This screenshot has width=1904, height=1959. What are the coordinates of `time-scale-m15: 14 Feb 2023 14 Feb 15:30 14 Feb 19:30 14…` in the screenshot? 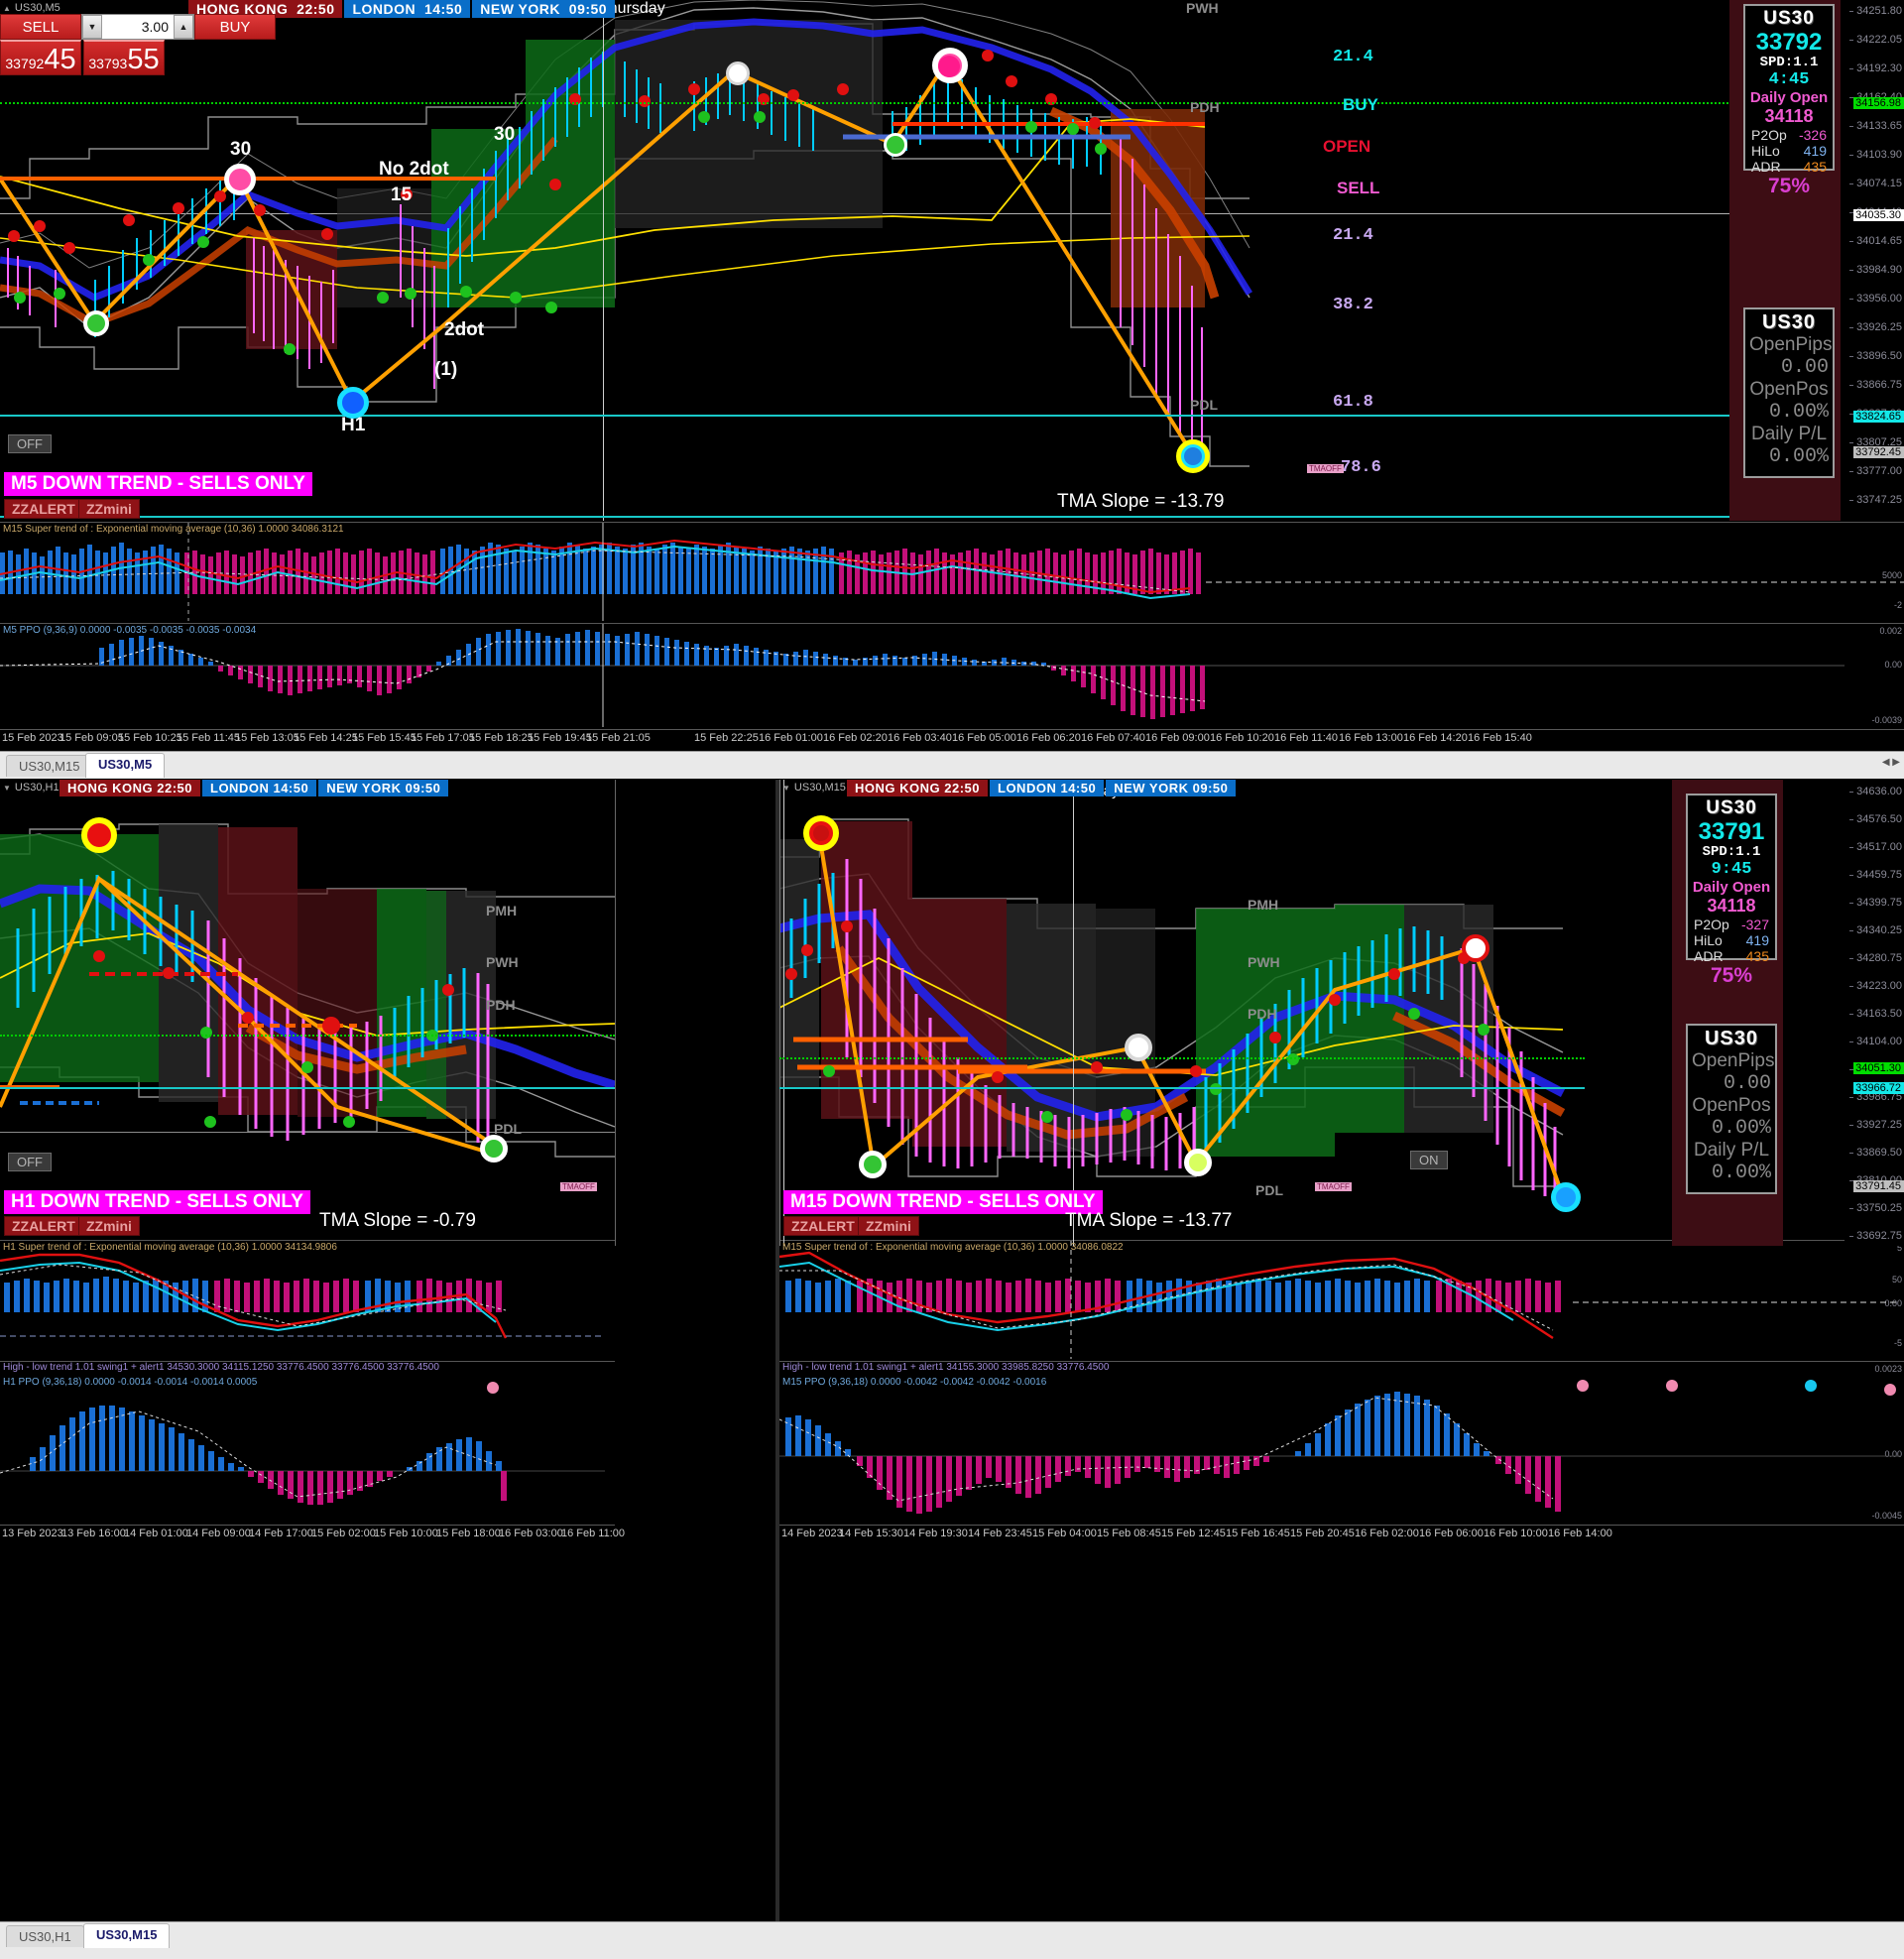 It's located at (1341, 1534).